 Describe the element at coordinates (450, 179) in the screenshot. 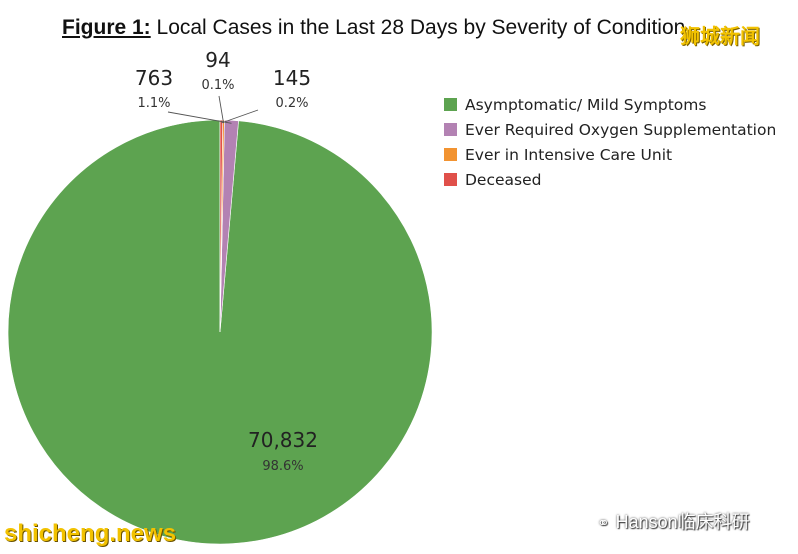

I see `legend-swatch-deceased` at that location.